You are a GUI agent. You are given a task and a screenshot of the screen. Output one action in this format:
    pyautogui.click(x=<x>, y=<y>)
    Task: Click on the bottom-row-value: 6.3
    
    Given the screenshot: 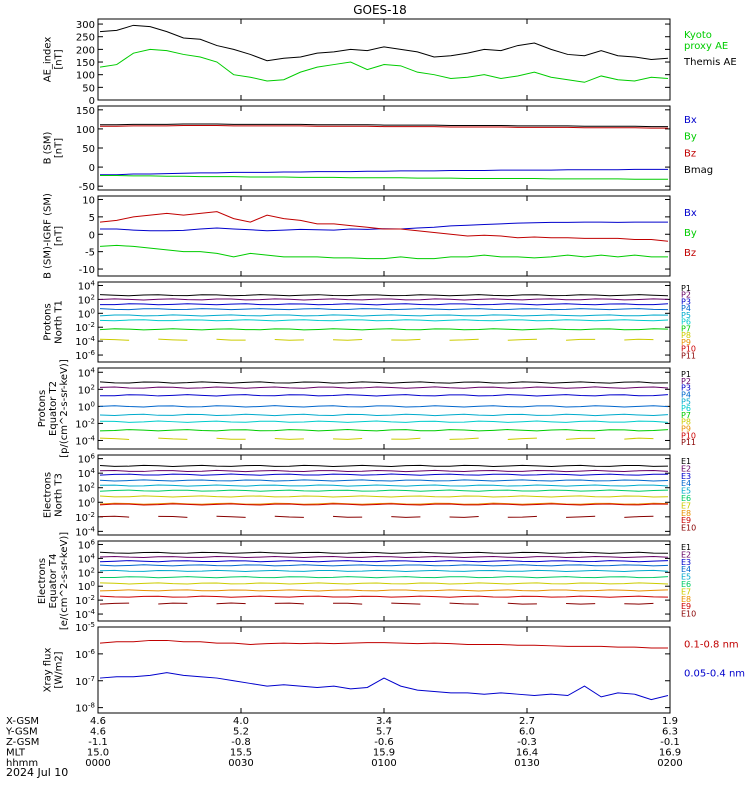 What is the action you would take?
    pyautogui.click(x=670, y=732)
    